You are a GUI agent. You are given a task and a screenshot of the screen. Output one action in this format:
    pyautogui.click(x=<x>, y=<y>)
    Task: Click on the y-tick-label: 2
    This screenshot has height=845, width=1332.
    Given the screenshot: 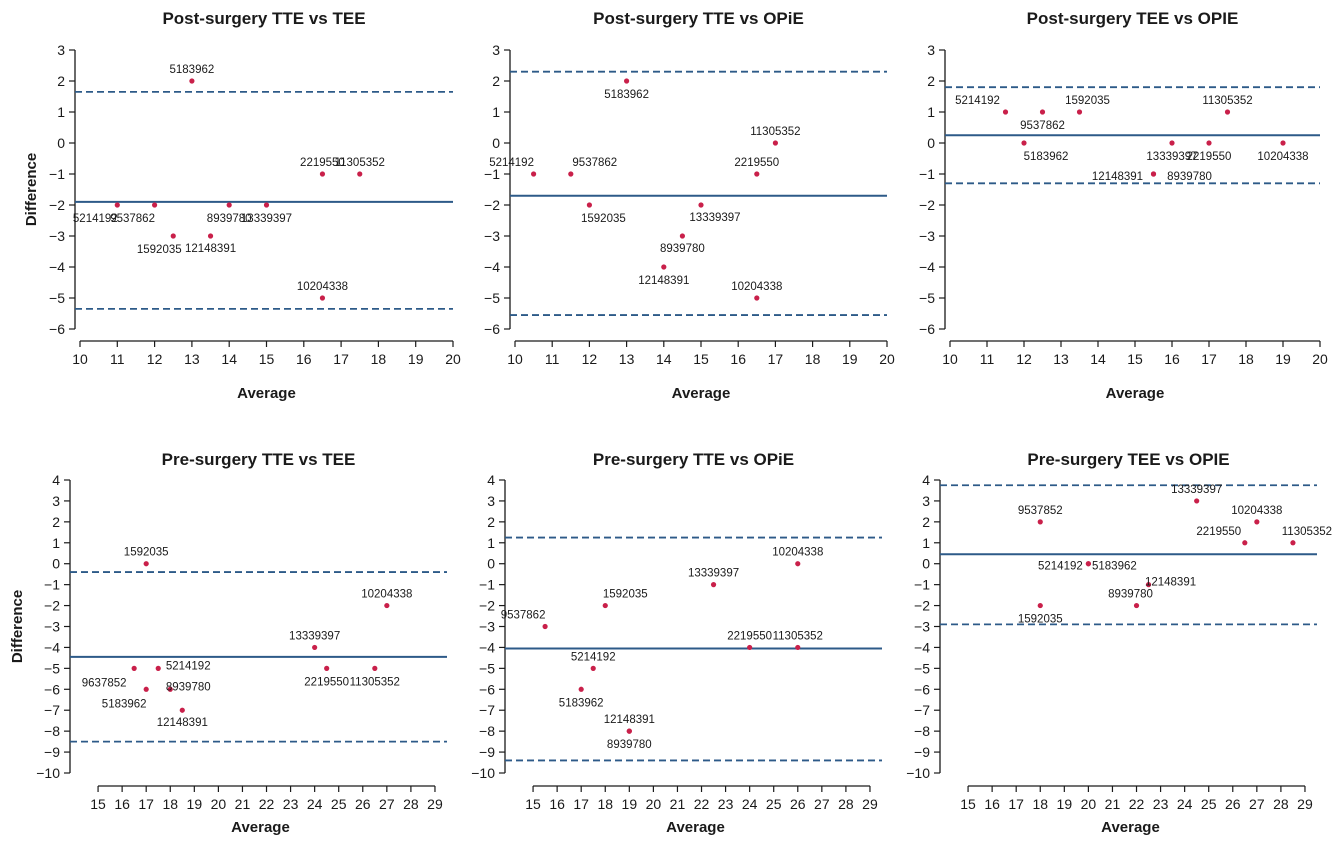 What is the action you would take?
    pyautogui.click(x=496, y=81)
    